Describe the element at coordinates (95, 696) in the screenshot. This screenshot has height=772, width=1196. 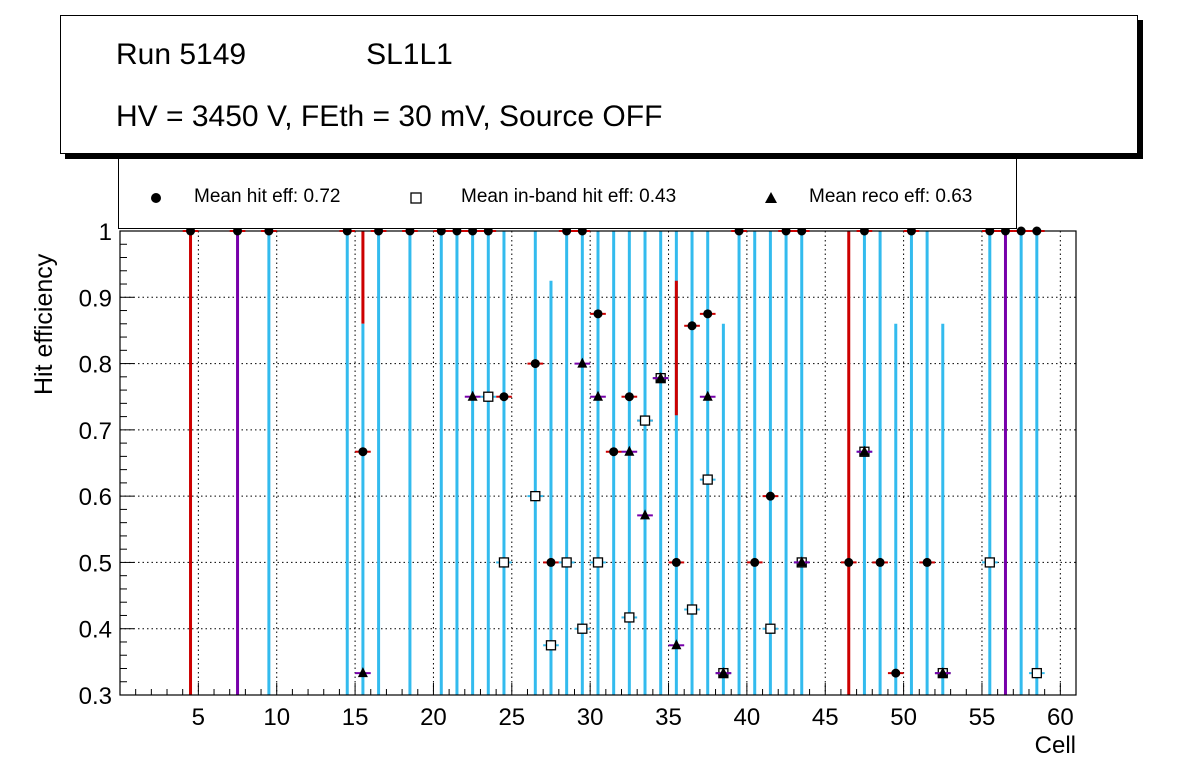
I see `y-tick-label: 0.3` at that location.